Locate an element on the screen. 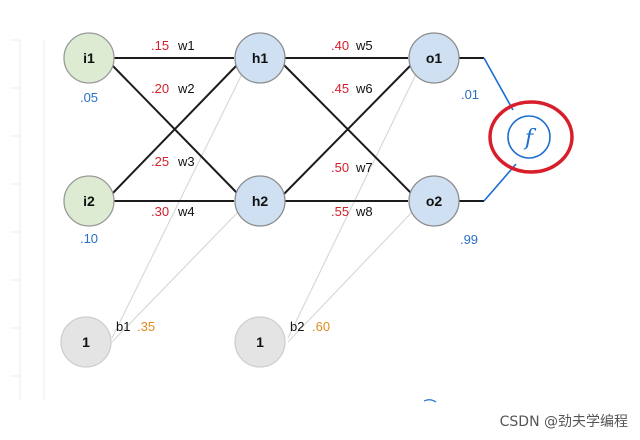  weight-name-w7: w7 is located at coordinates (364, 167).